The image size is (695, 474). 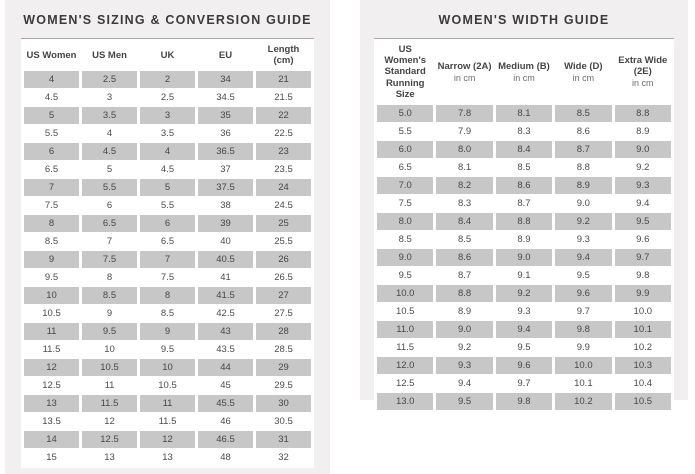 What do you see at coordinates (225, 134) in the screenshot?
I see `table-cell: 36` at bounding box center [225, 134].